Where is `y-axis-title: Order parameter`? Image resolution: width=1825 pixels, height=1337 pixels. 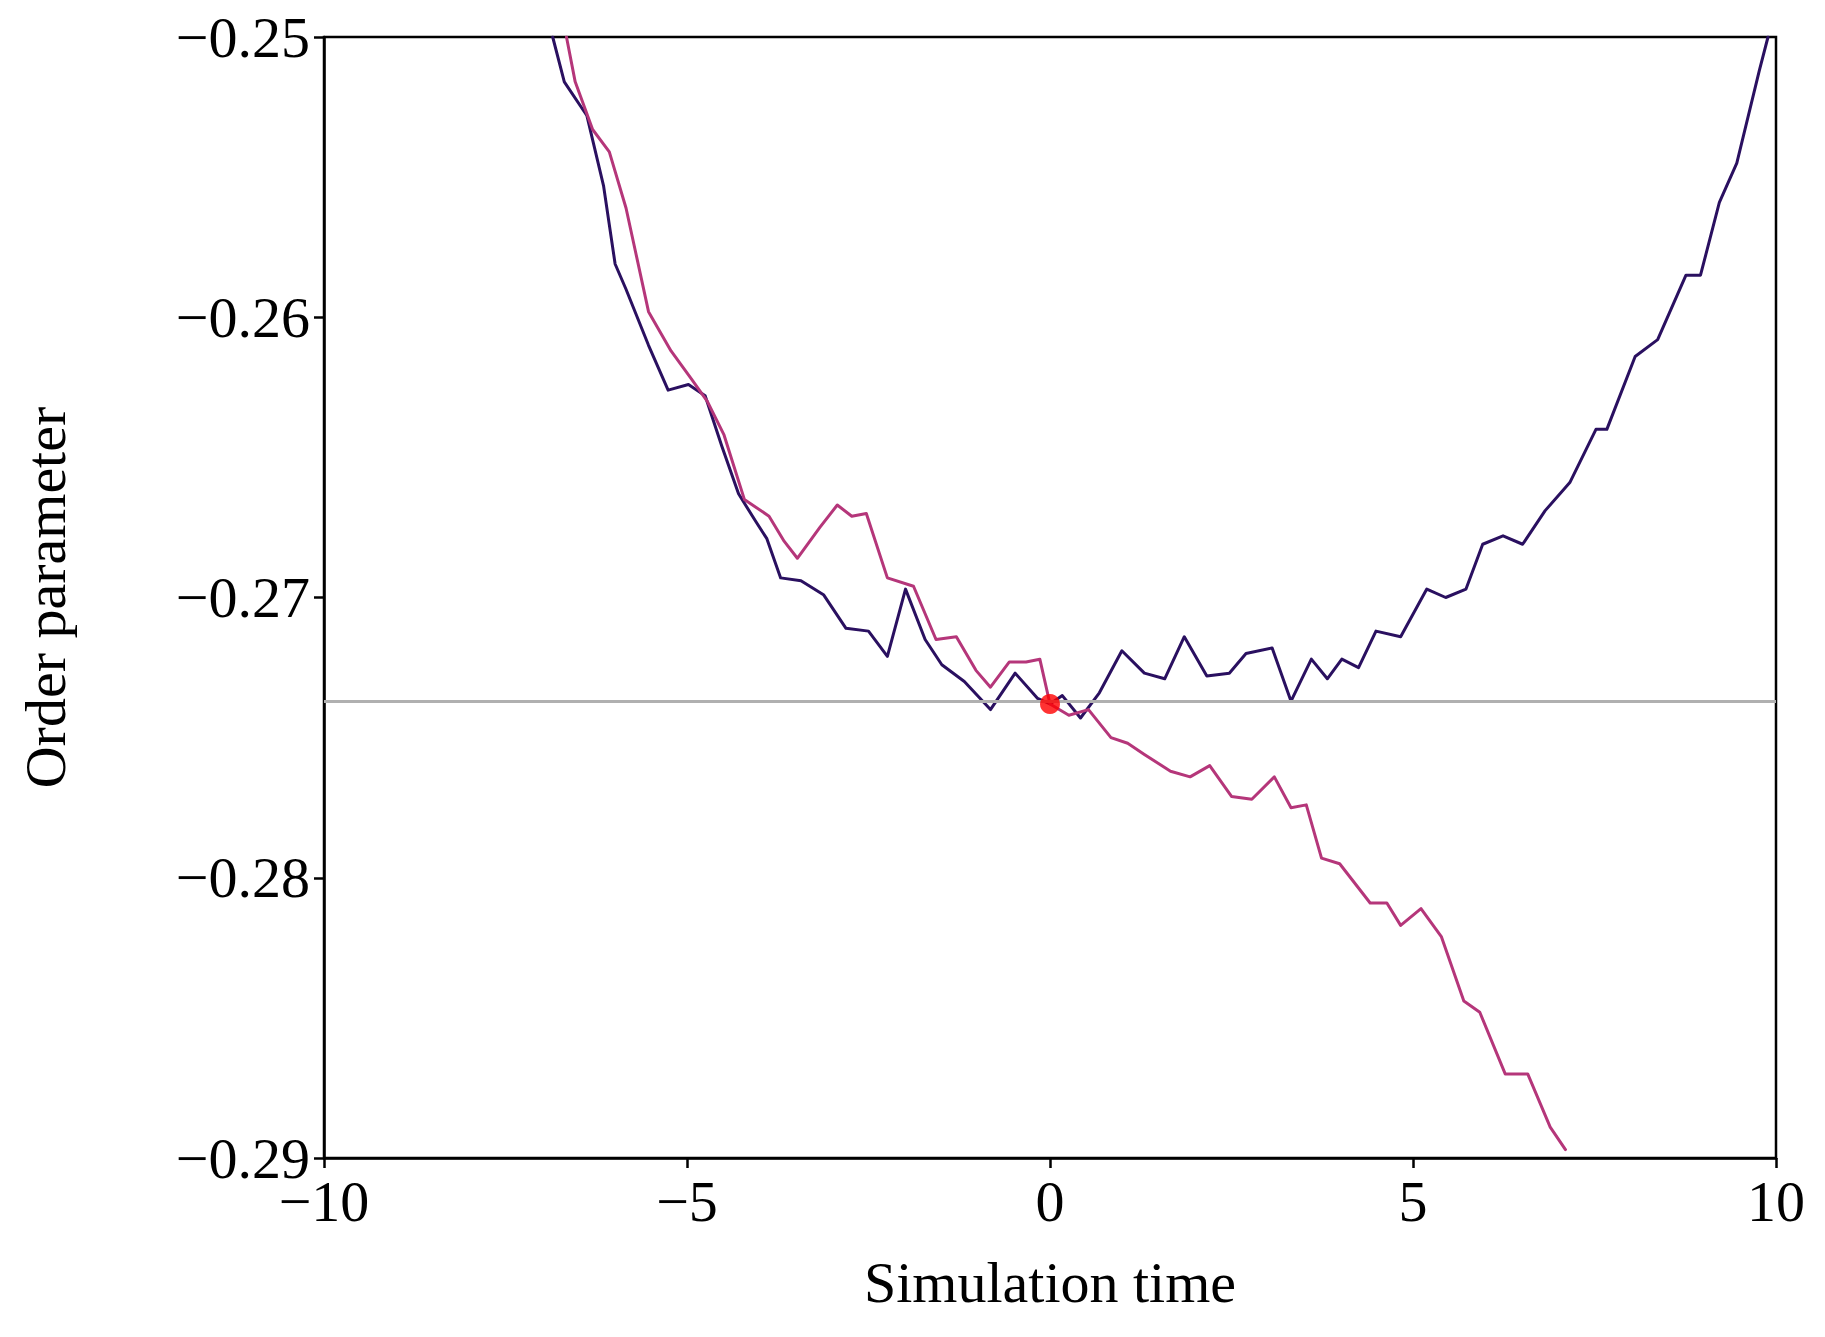
y-axis-title: Order parameter is located at coordinates (45, 597).